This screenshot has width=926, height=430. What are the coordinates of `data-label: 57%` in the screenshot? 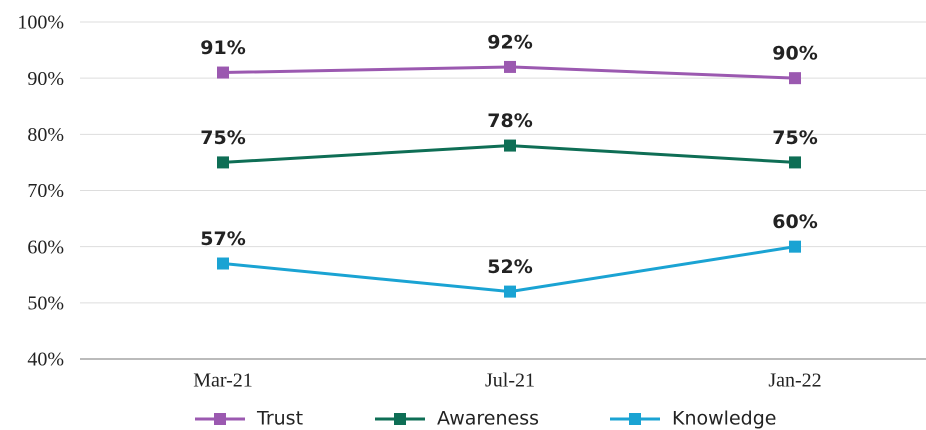 It's located at (222, 239).